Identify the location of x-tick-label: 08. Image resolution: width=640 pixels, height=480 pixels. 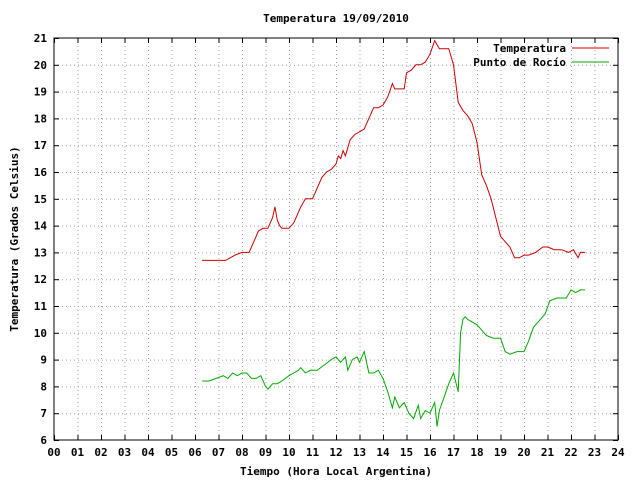
(241, 452).